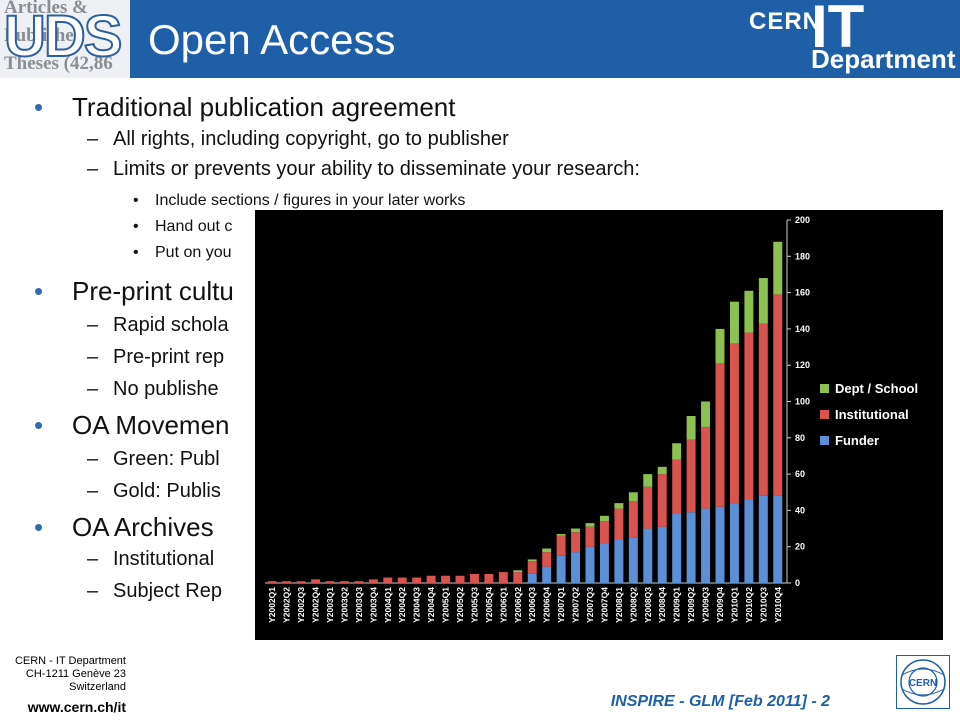  Describe the element at coordinates (662, 605) in the screenshot. I see `x-tick-label: Y2008Q4` at that location.